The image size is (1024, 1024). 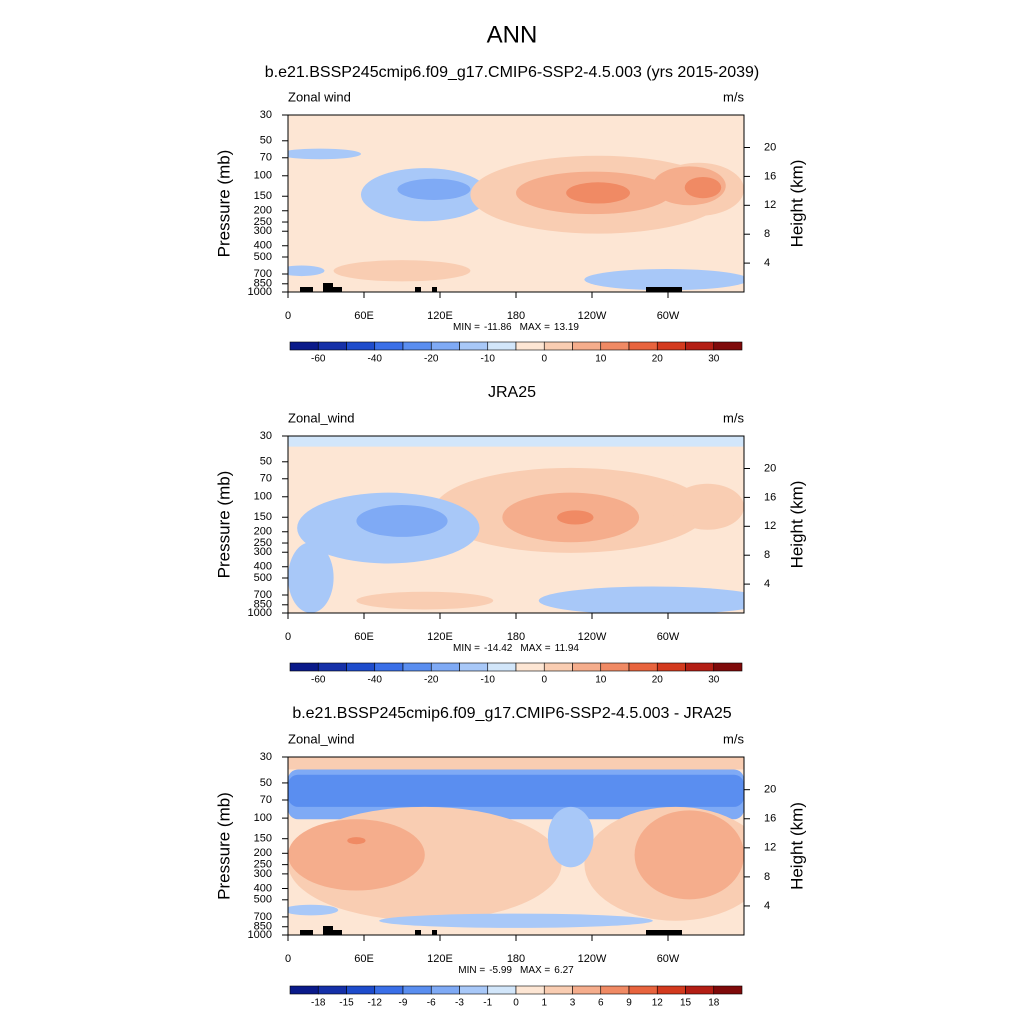 What do you see at coordinates (319, 96) in the screenshot?
I see `left-label: Zonal wind` at bounding box center [319, 96].